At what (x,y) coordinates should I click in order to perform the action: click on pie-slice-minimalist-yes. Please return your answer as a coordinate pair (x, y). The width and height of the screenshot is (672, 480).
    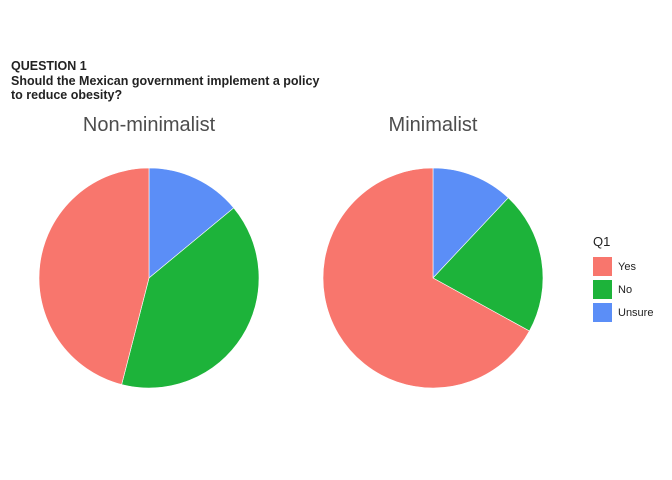
    Looking at the image, I should click on (426, 278).